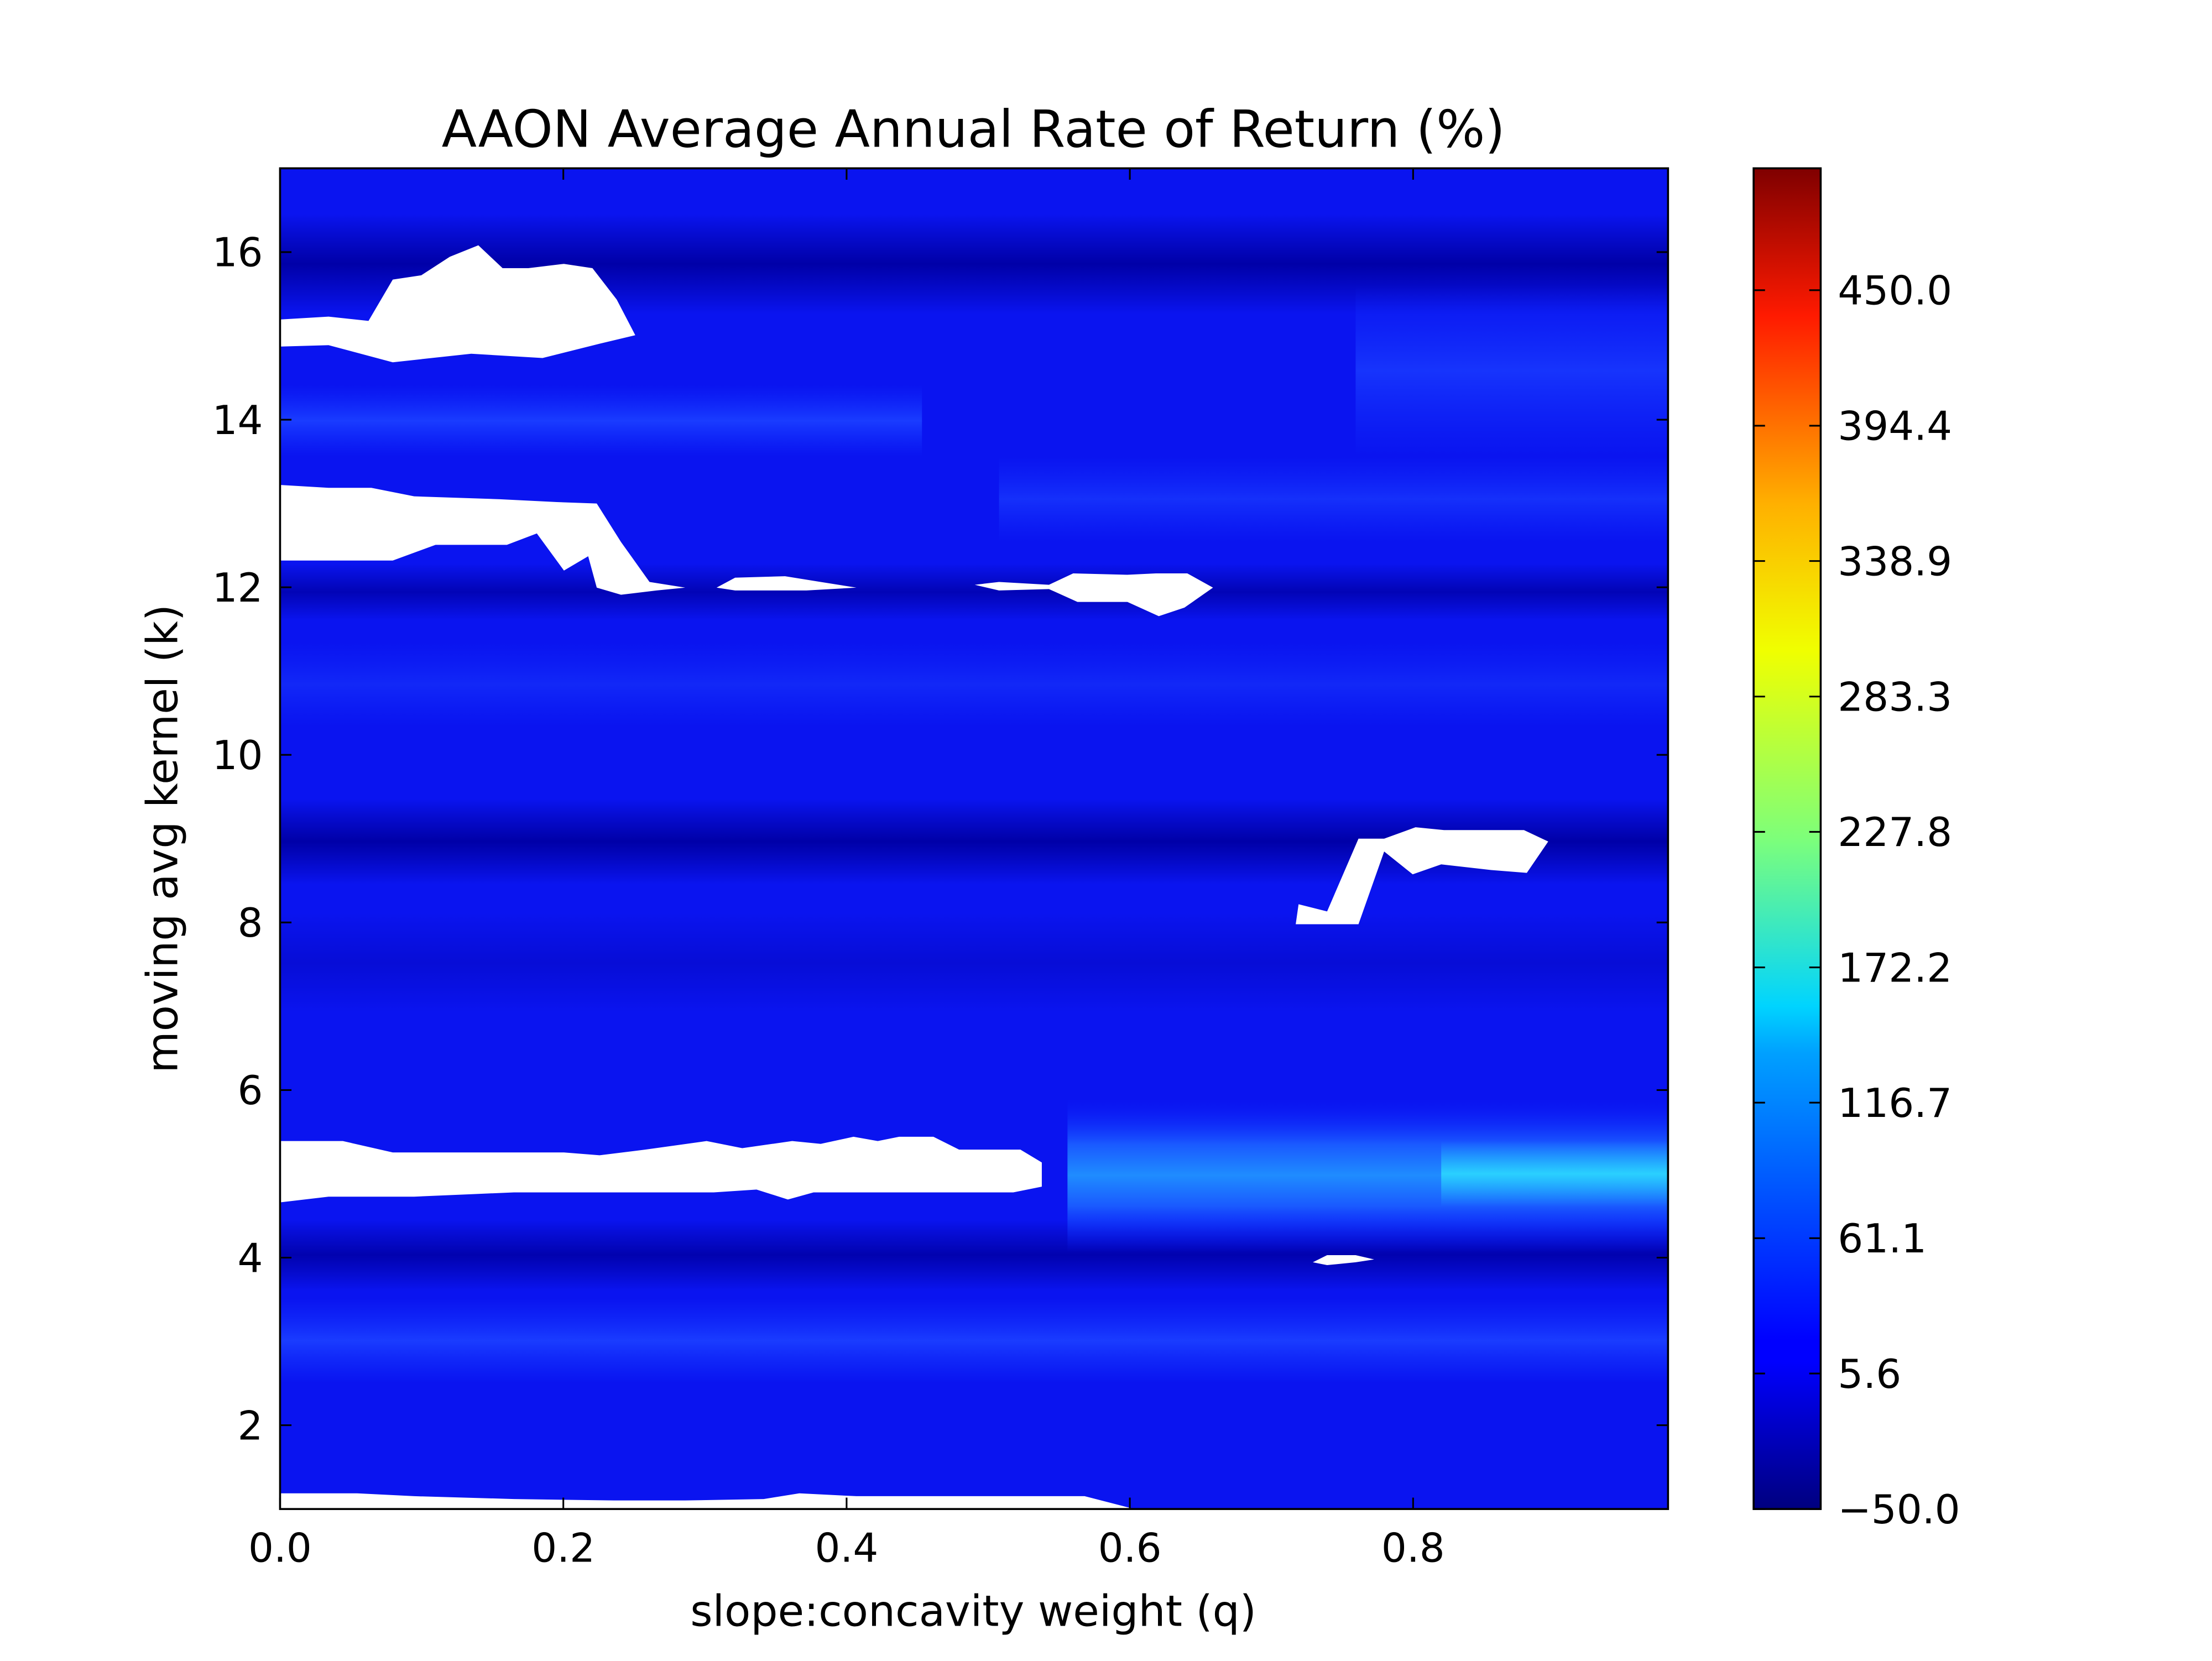  What do you see at coordinates (973, 1612) in the screenshot?
I see `x-axis-label: slope:concavity weight (q)` at bounding box center [973, 1612].